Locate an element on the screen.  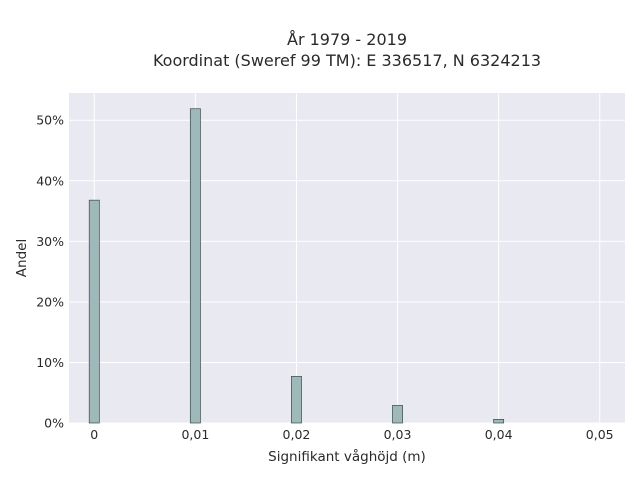
chart-title-line-1: År 1979 - 2019 is located at coordinates (347, 39).